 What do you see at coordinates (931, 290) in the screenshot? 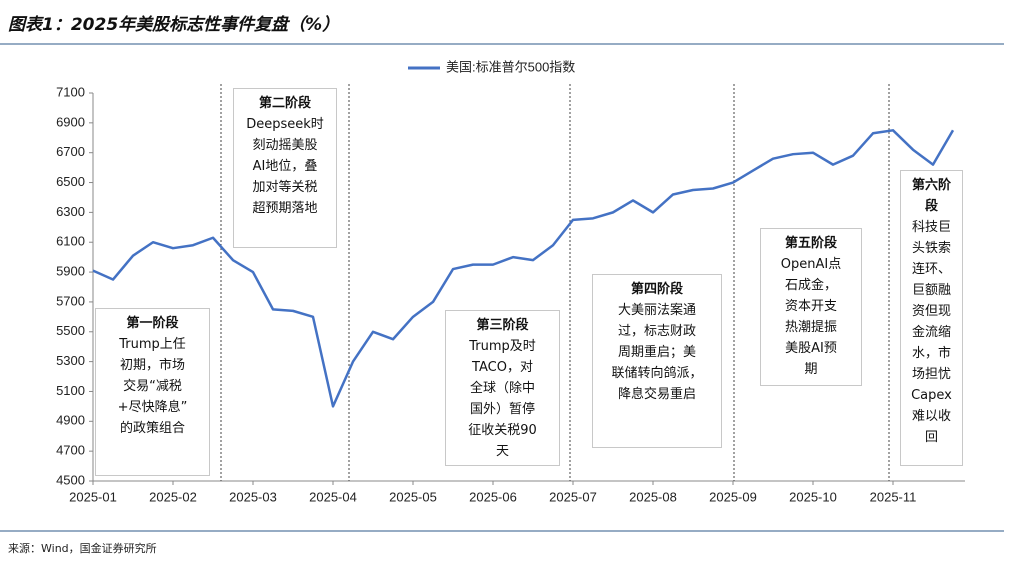
I see `annotation-text: 巨额融` at bounding box center [931, 290].